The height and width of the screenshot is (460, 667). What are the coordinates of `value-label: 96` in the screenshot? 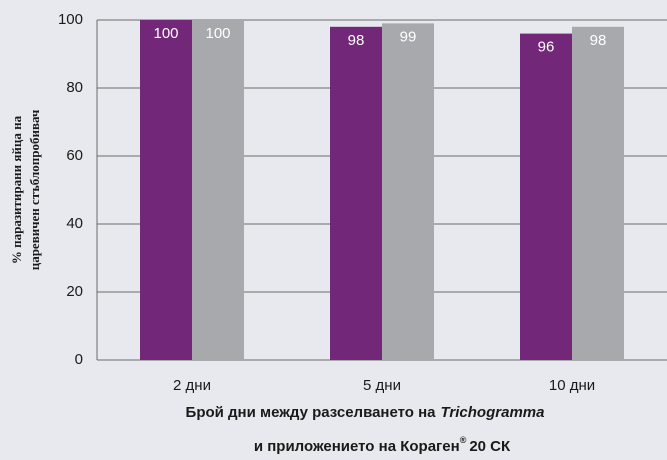 It's located at (546, 47).